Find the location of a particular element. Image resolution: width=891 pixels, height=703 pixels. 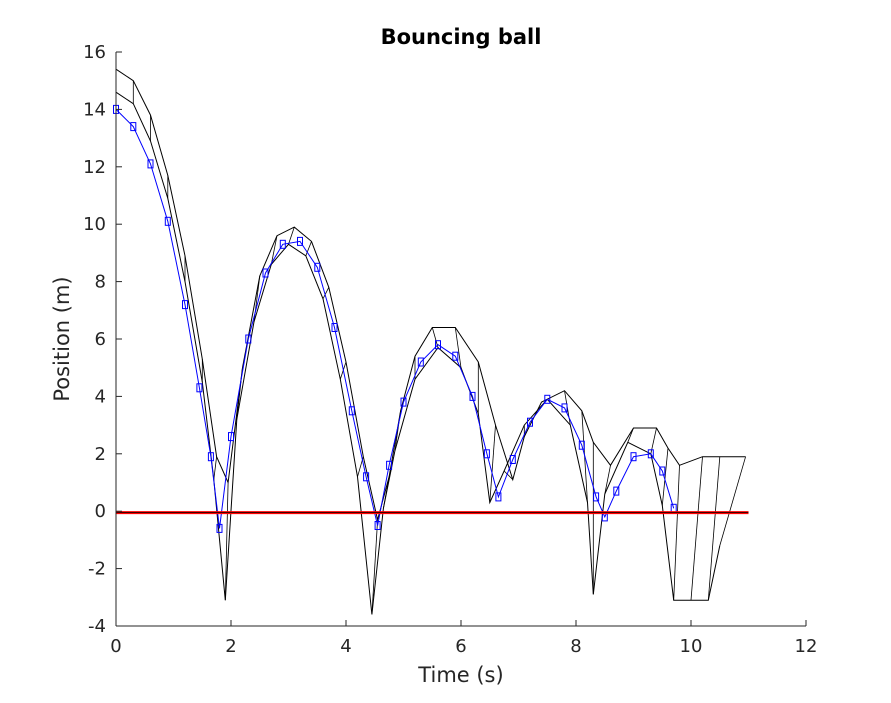

y-tick-label: 6 is located at coordinates (100, 339).